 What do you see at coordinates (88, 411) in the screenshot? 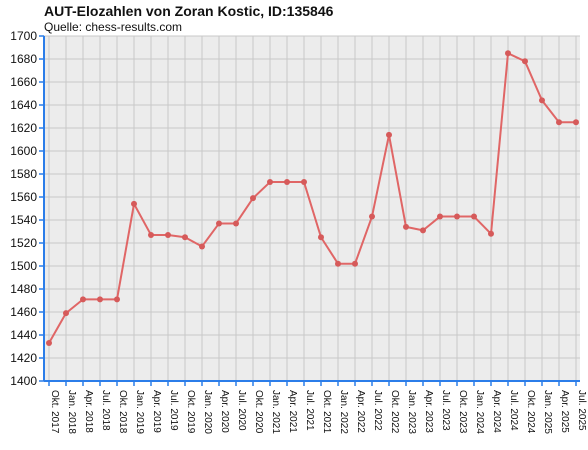
I see `x-tick-label: Apr. 2018` at bounding box center [88, 411].